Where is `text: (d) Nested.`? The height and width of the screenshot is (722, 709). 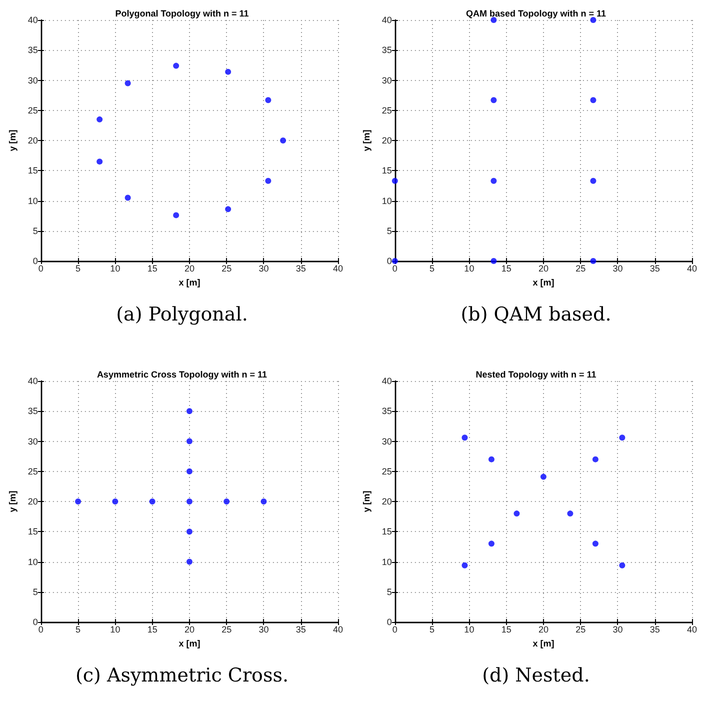 text: (d) Nested. is located at coordinates (536, 675).